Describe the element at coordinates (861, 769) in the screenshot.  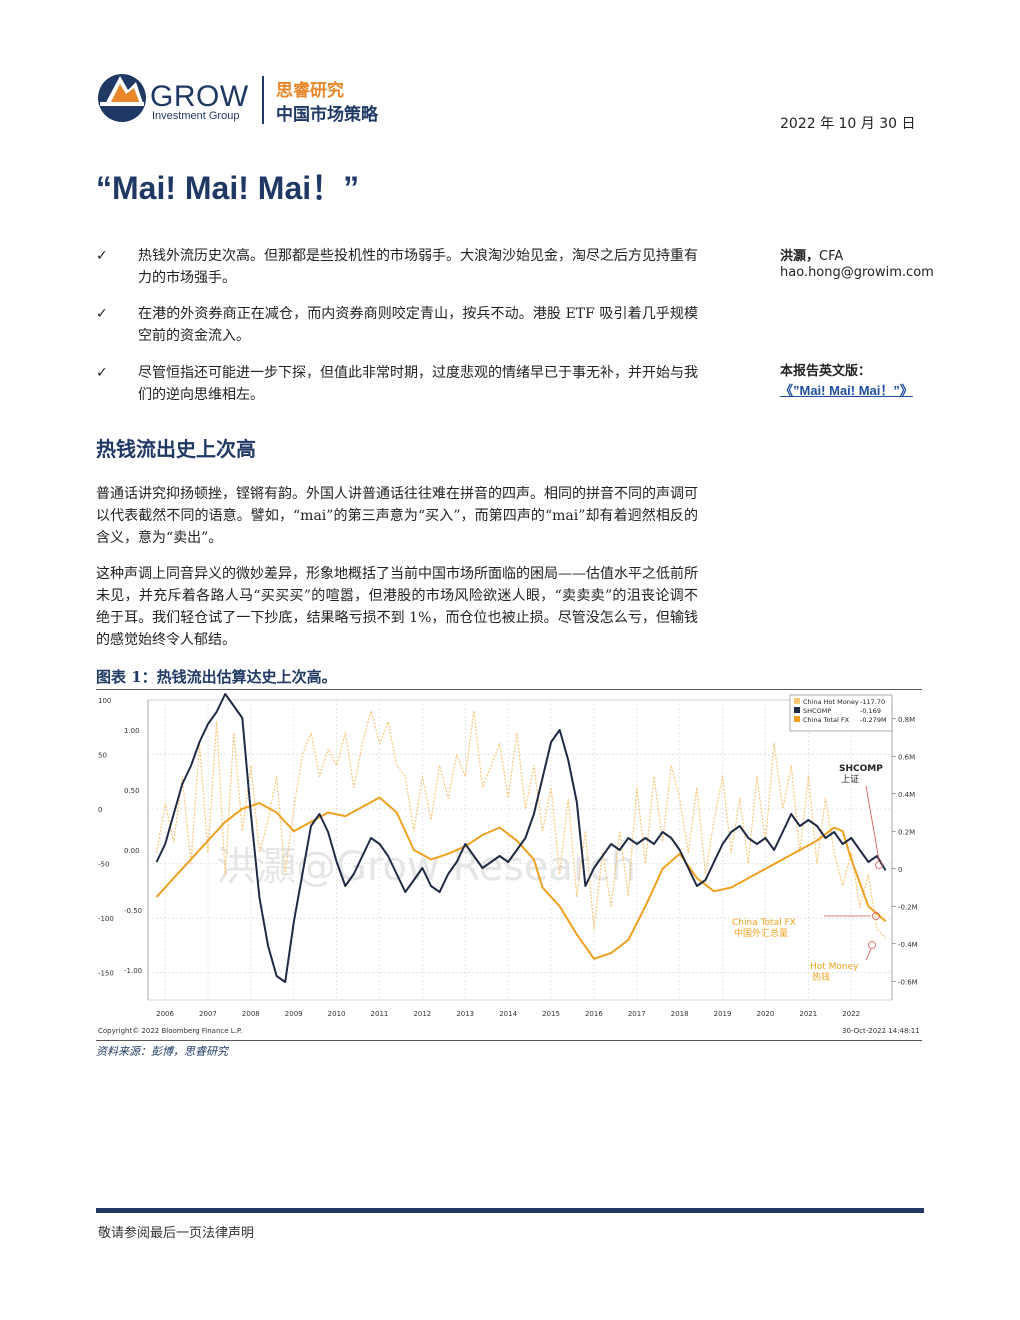
I see `annotation-shcomp: SHCOMP` at that location.